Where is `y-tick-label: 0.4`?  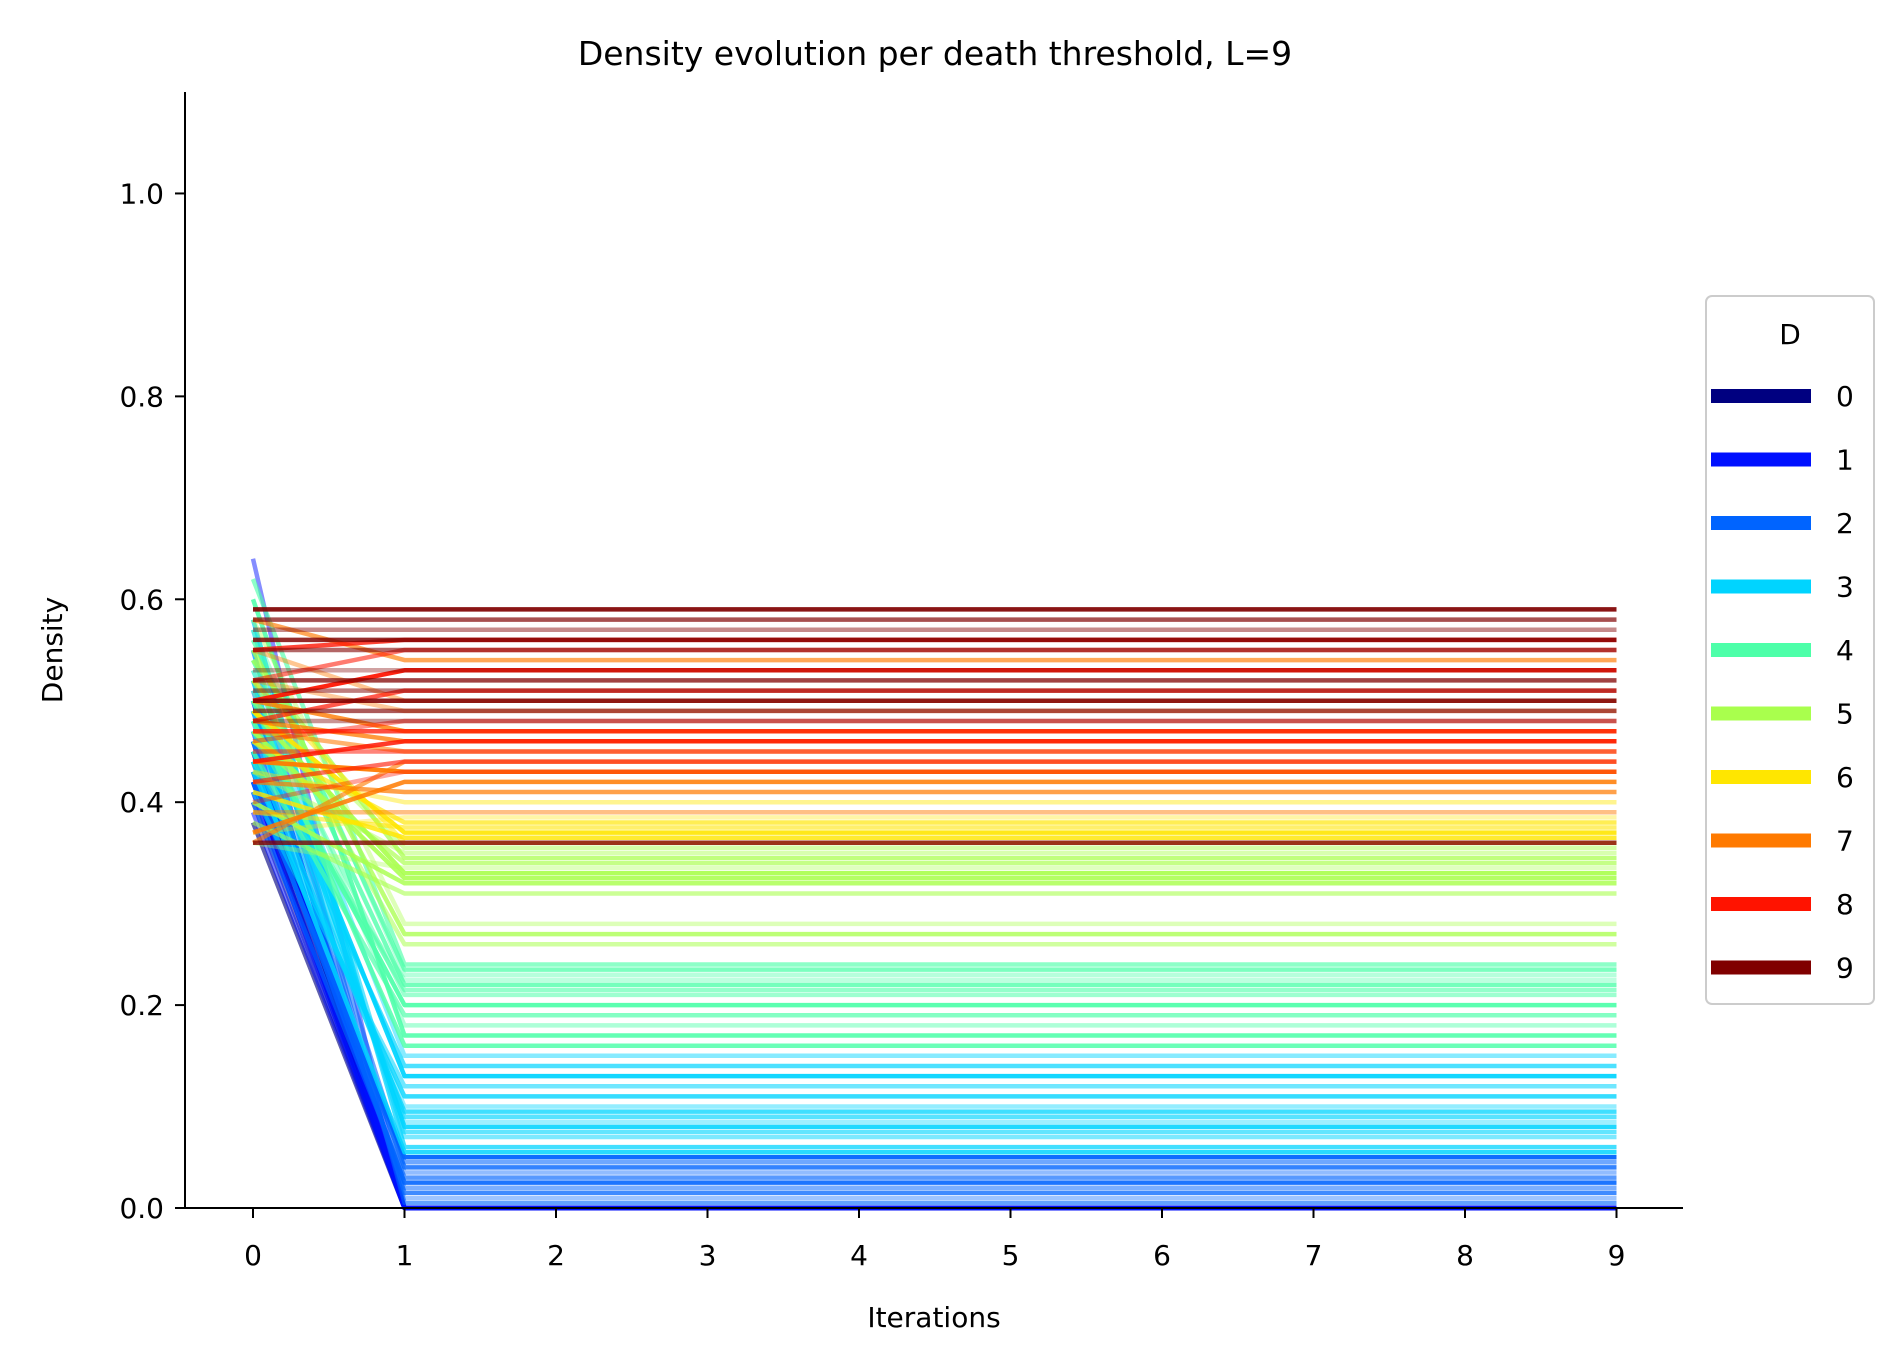
y-tick-label: 0.4 is located at coordinates (141, 802).